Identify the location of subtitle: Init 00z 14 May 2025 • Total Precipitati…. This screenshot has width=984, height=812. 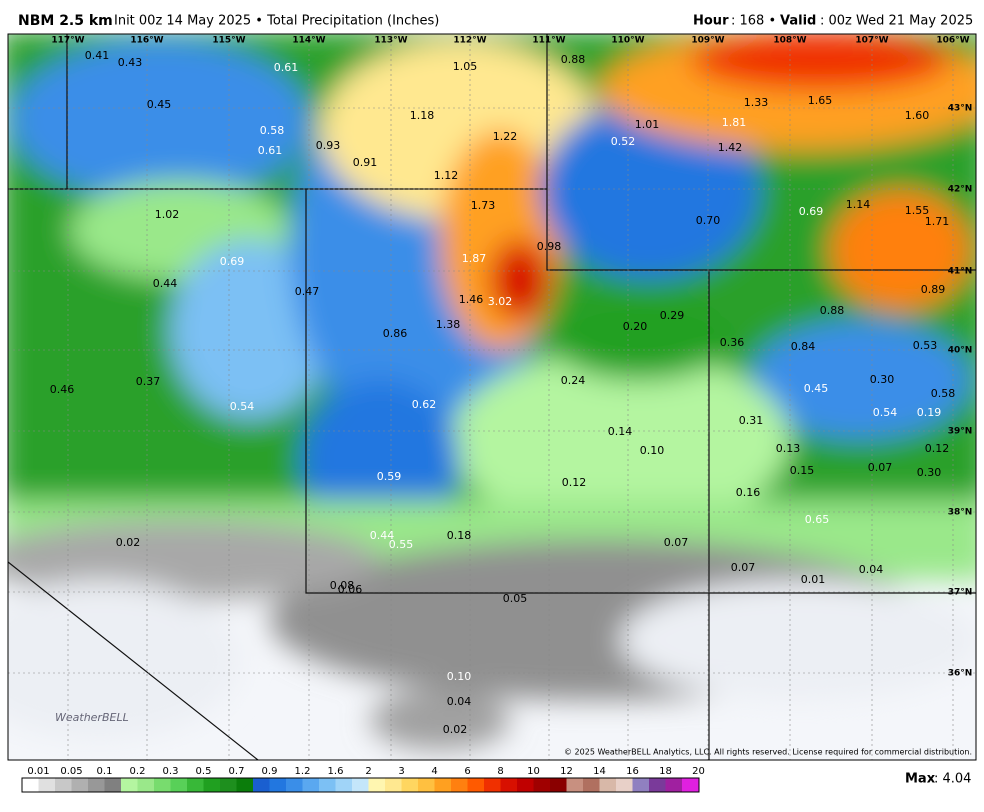
(276, 21).